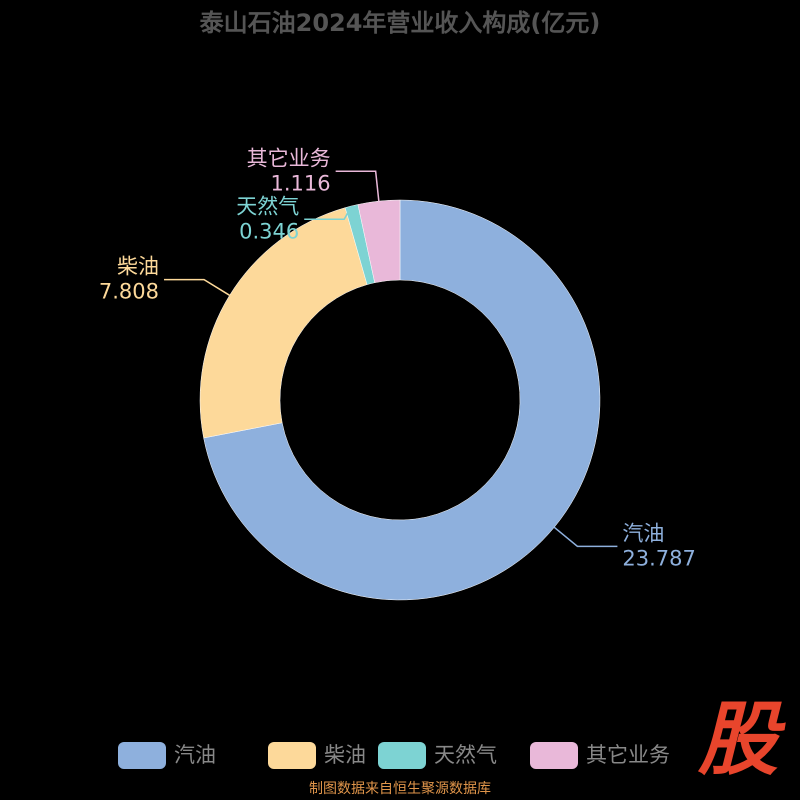 Image resolution: width=800 pixels, height=800 pixels. What do you see at coordinates (289, 158) in the screenshot?
I see `slice-label: 其它业务` at bounding box center [289, 158].